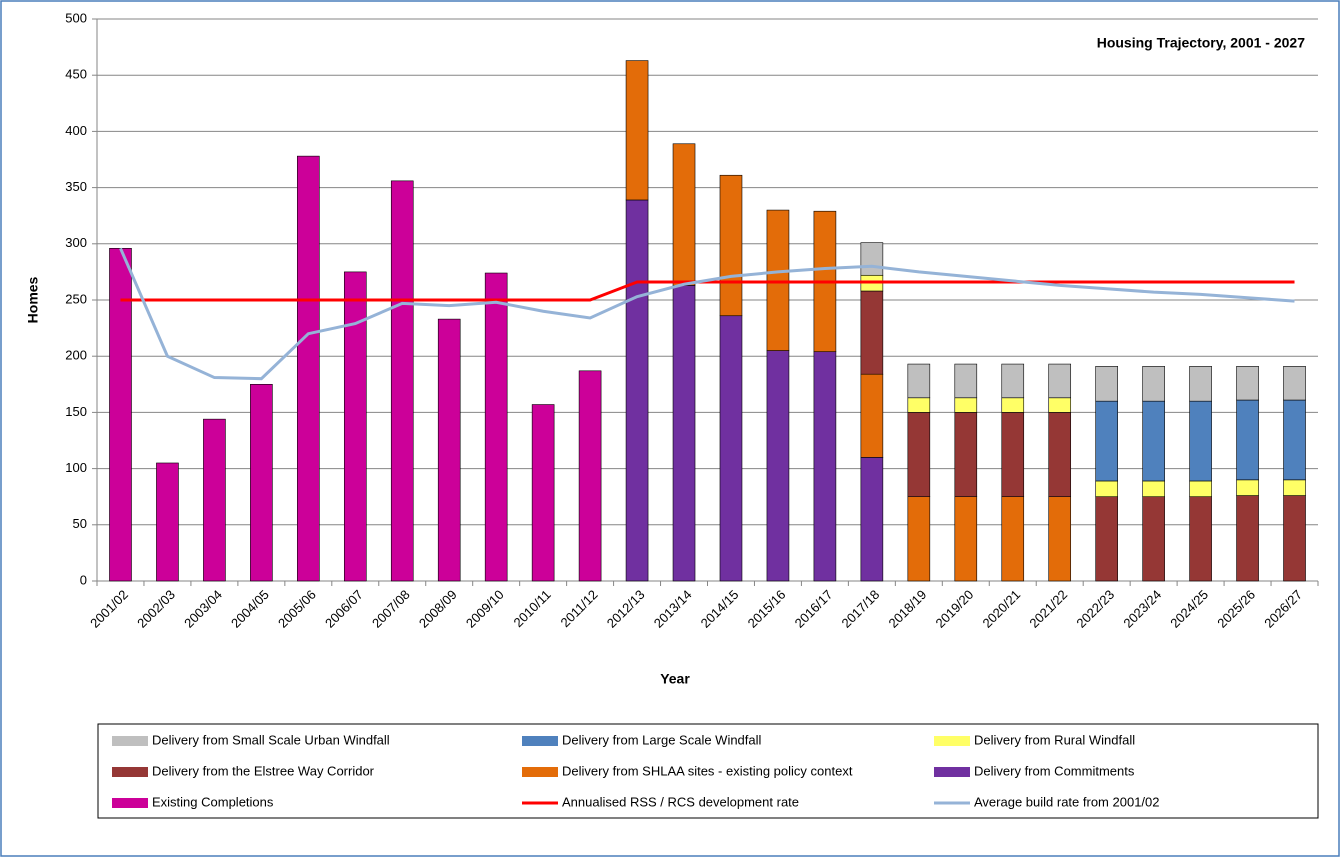 The width and height of the screenshot is (1341, 868). I want to click on x-tick-label: 2006/07, so click(344, 609).